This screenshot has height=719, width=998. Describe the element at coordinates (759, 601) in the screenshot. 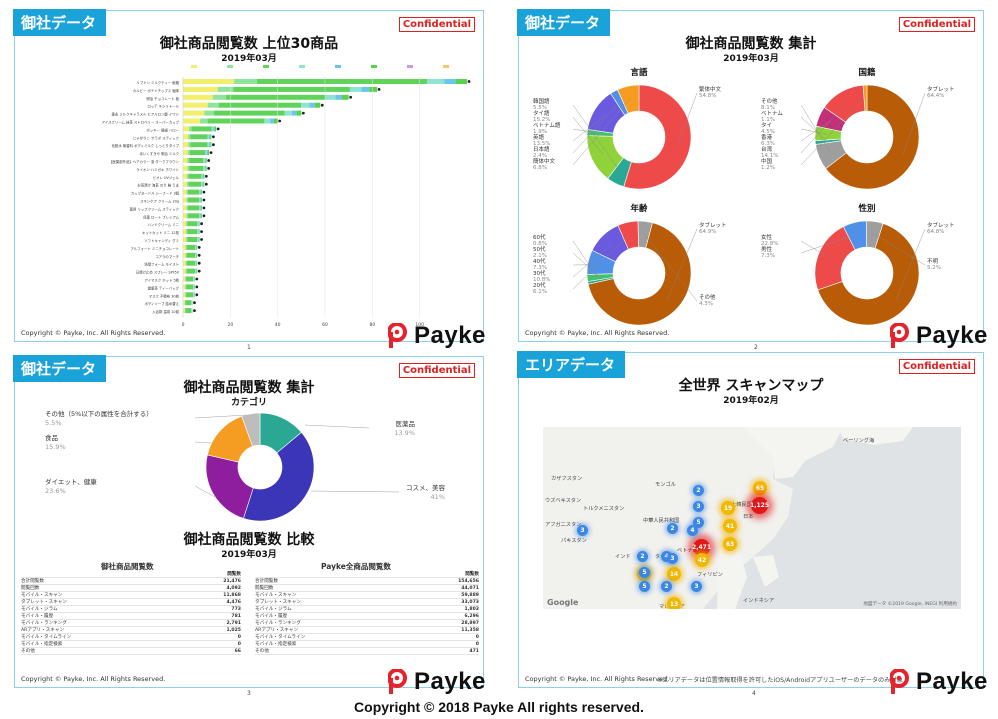

I see `map-place-label: インドネシア` at that location.